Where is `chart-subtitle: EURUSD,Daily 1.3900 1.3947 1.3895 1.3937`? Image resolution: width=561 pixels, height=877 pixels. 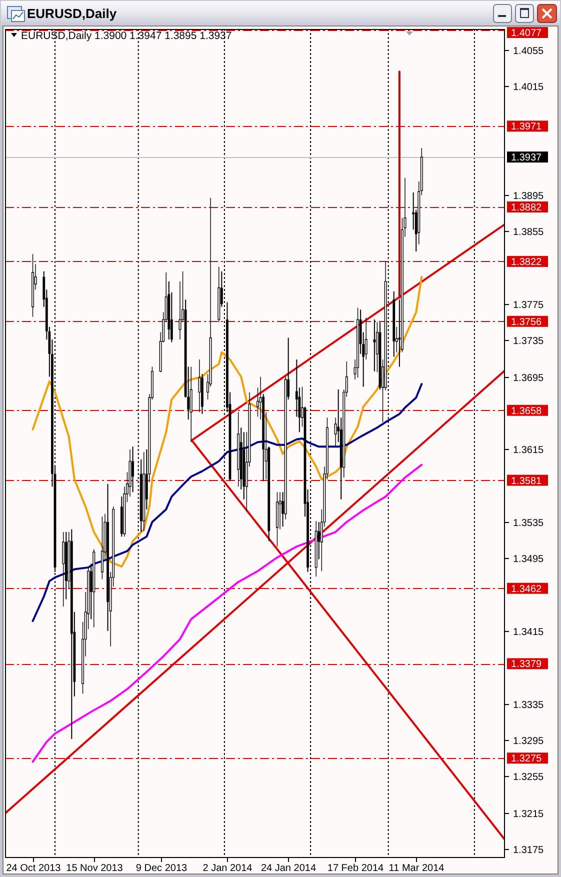 chart-subtitle: EURUSD,Daily 1.3900 1.3947 1.3895 1.3937 is located at coordinates (126, 36).